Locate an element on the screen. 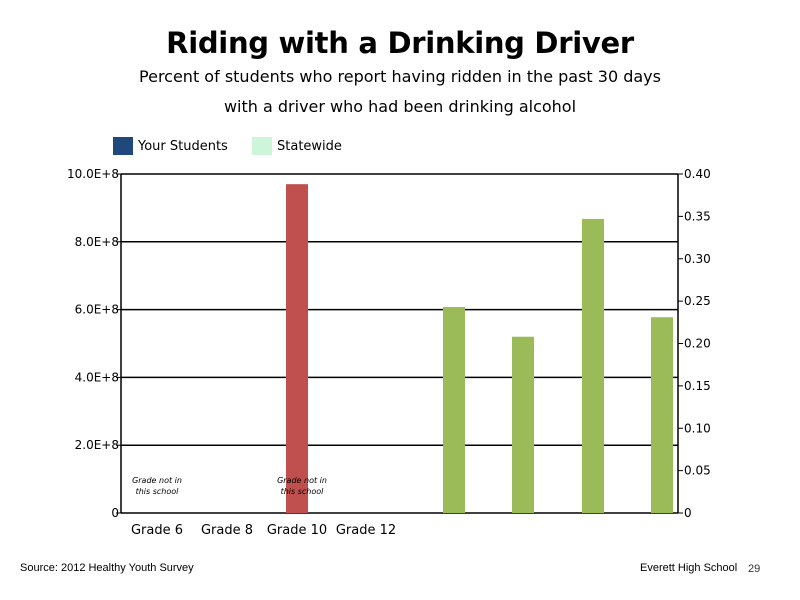 This screenshot has height=600, width=800. category-labels: Grade 6 Grade 8 Grade 10 Grade 12 is located at coordinates (263, 530).